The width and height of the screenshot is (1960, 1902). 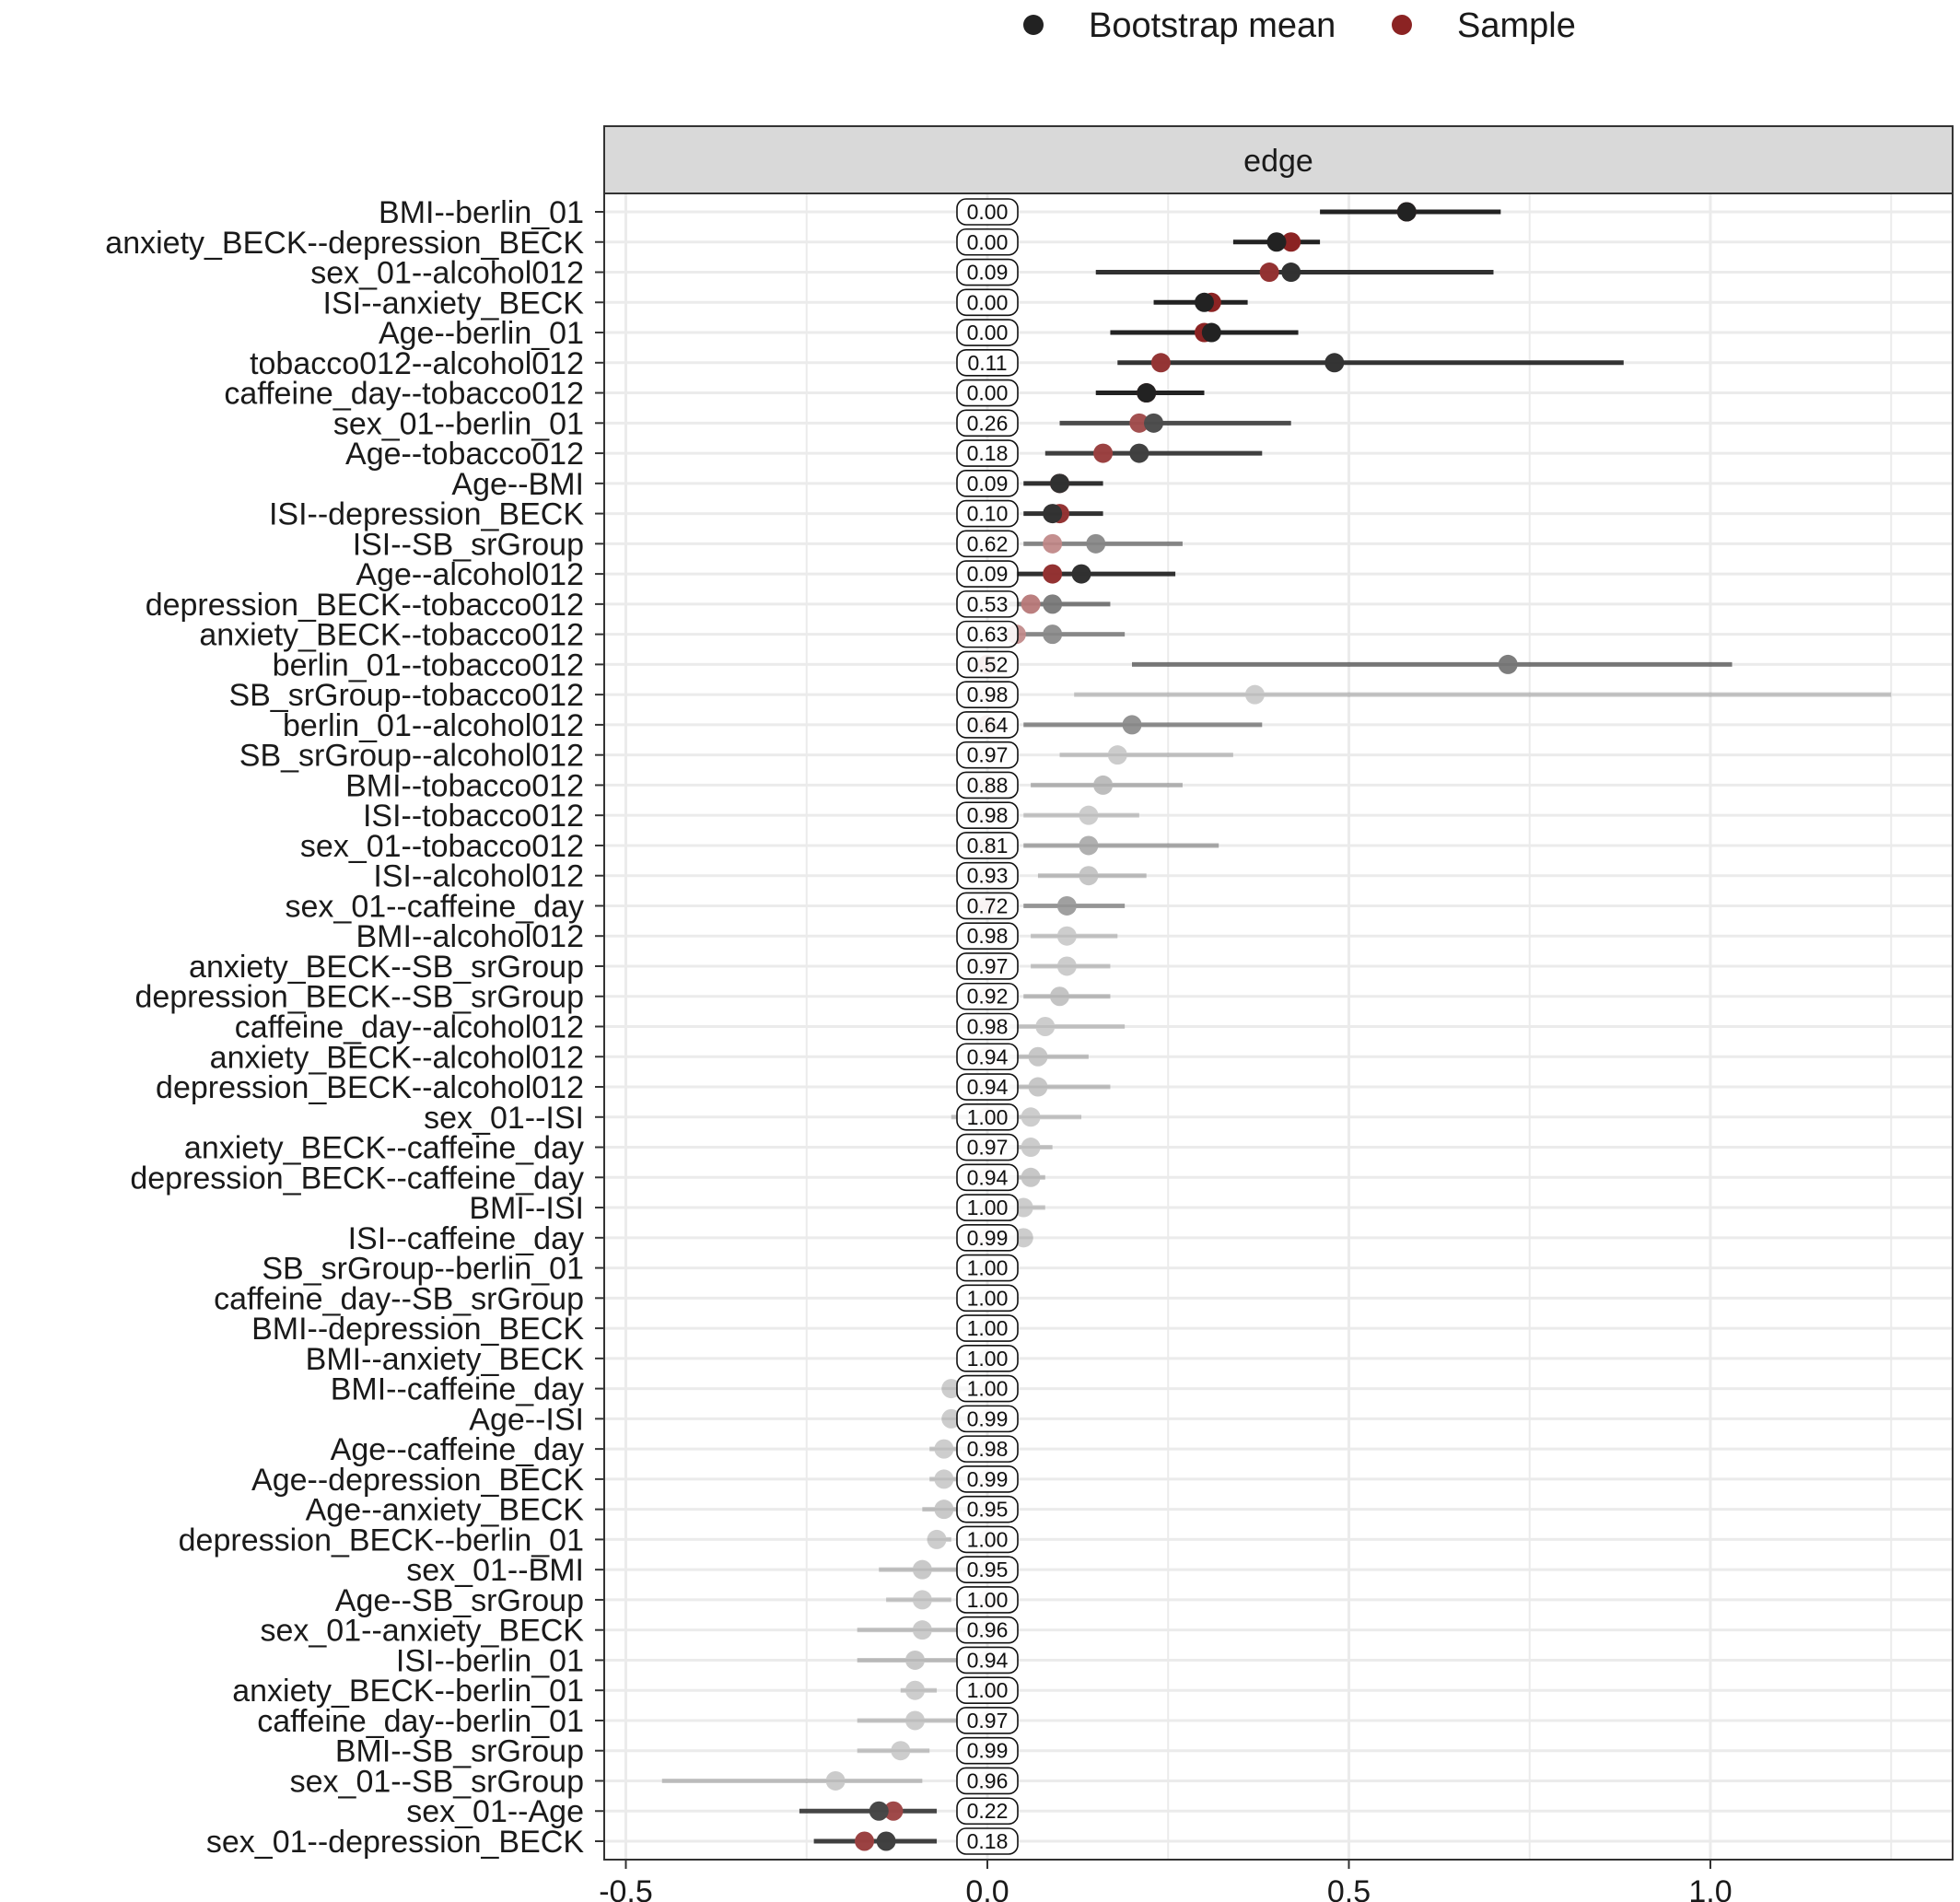 What do you see at coordinates (408, 1691) in the screenshot?
I see `edge-label: anxiety_BECK--berlin_01` at bounding box center [408, 1691].